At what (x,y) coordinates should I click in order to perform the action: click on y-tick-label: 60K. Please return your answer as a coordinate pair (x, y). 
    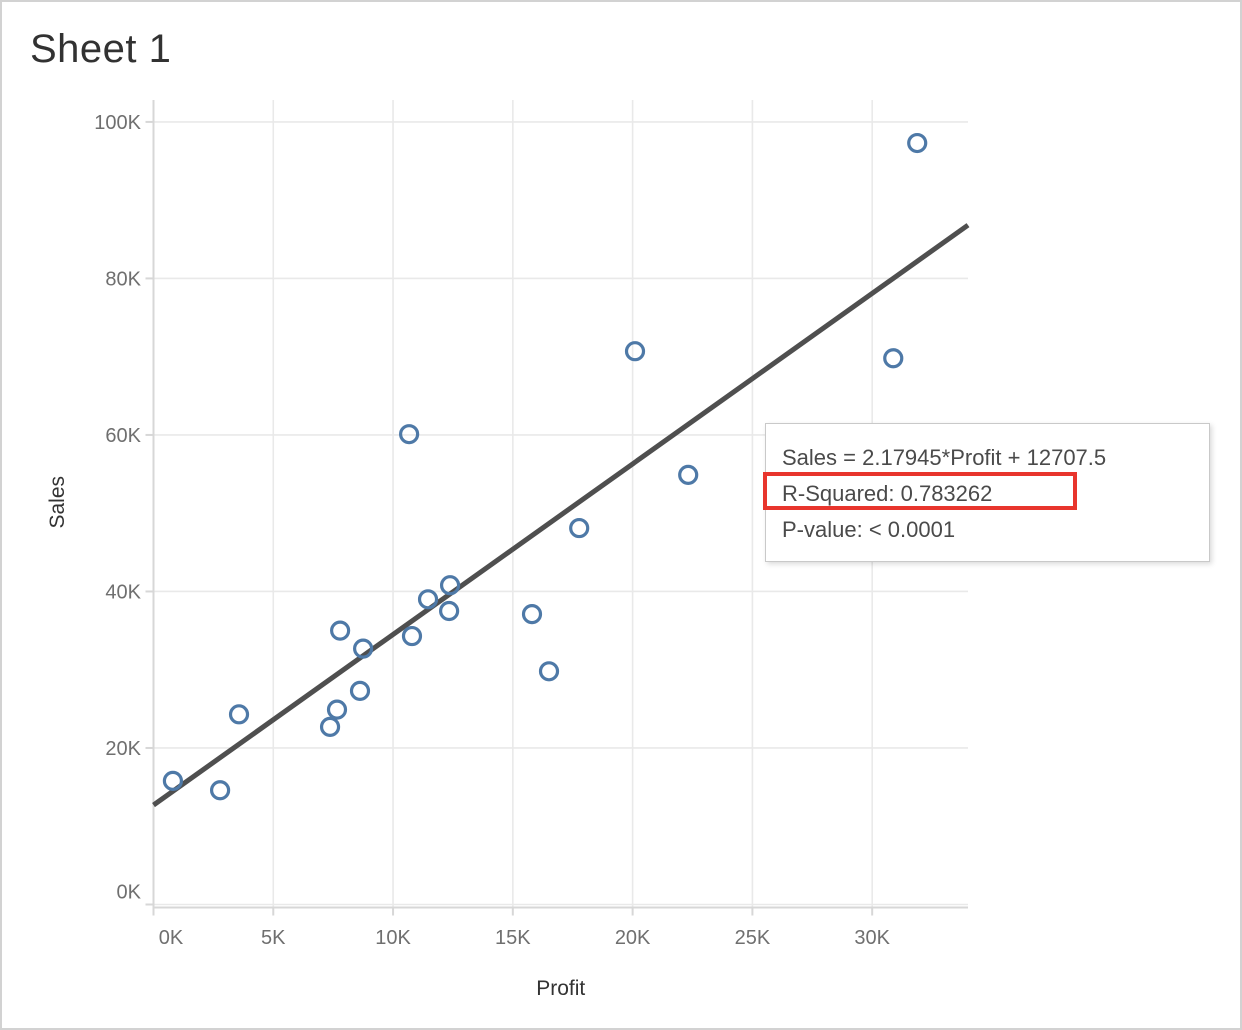
    Looking at the image, I should click on (123, 436).